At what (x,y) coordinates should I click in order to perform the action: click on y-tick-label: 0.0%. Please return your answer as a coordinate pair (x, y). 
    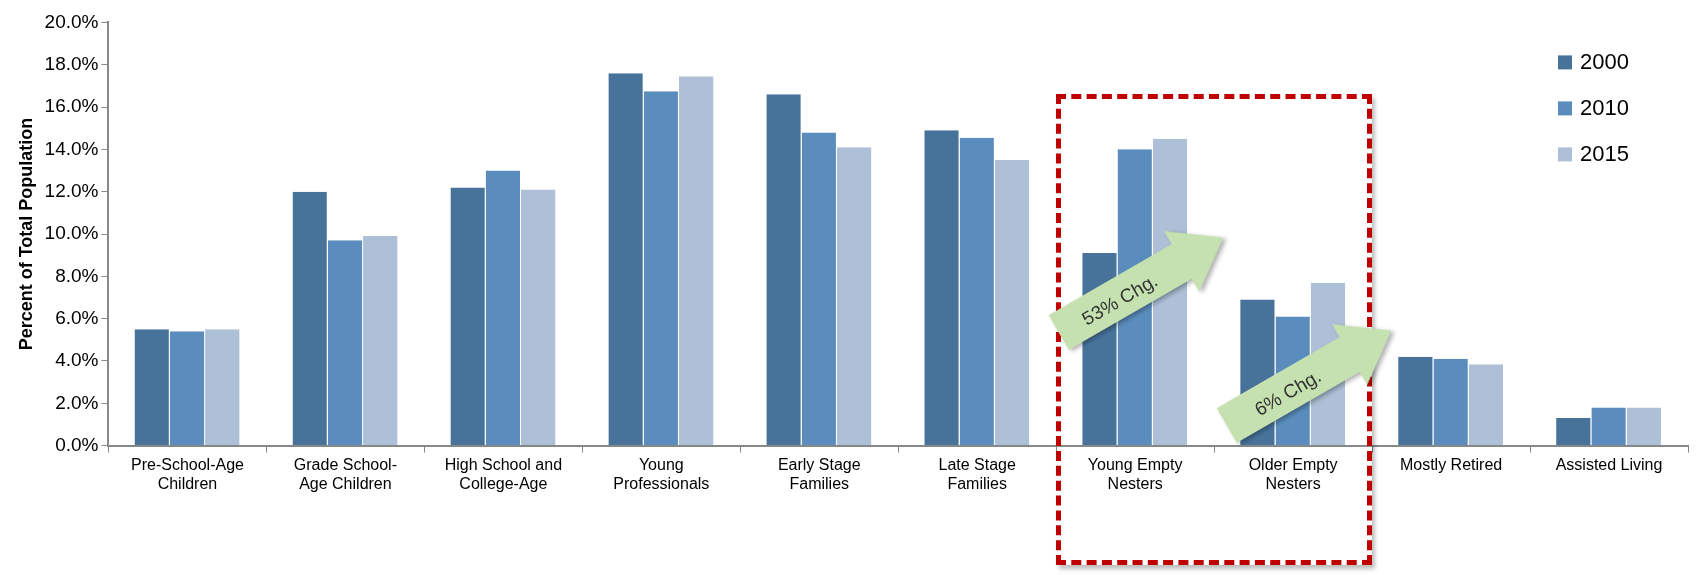
    Looking at the image, I should click on (77, 444).